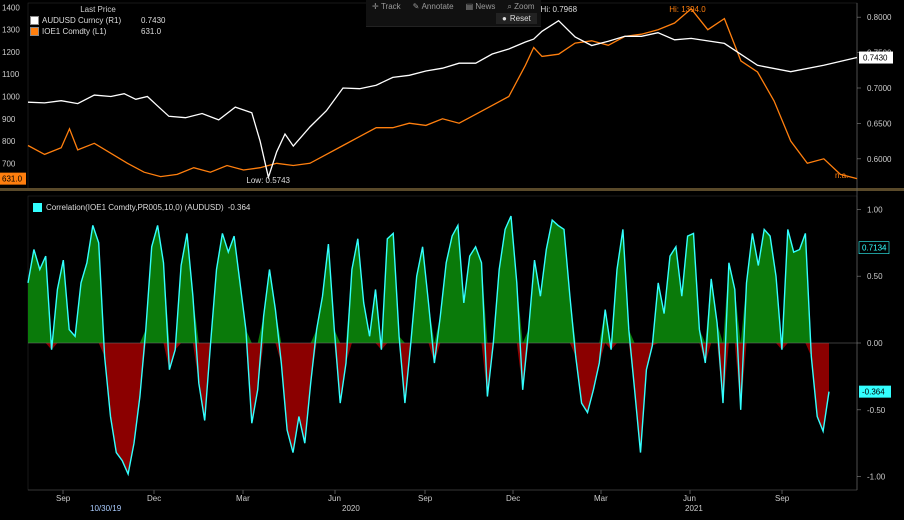 The width and height of the screenshot is (904, 520). What do you see at coordinates (74, 31) in the screenshot?
I see `legend-series2-name: IOE1 Comdty (L1)` at bounding box center [74, 31].